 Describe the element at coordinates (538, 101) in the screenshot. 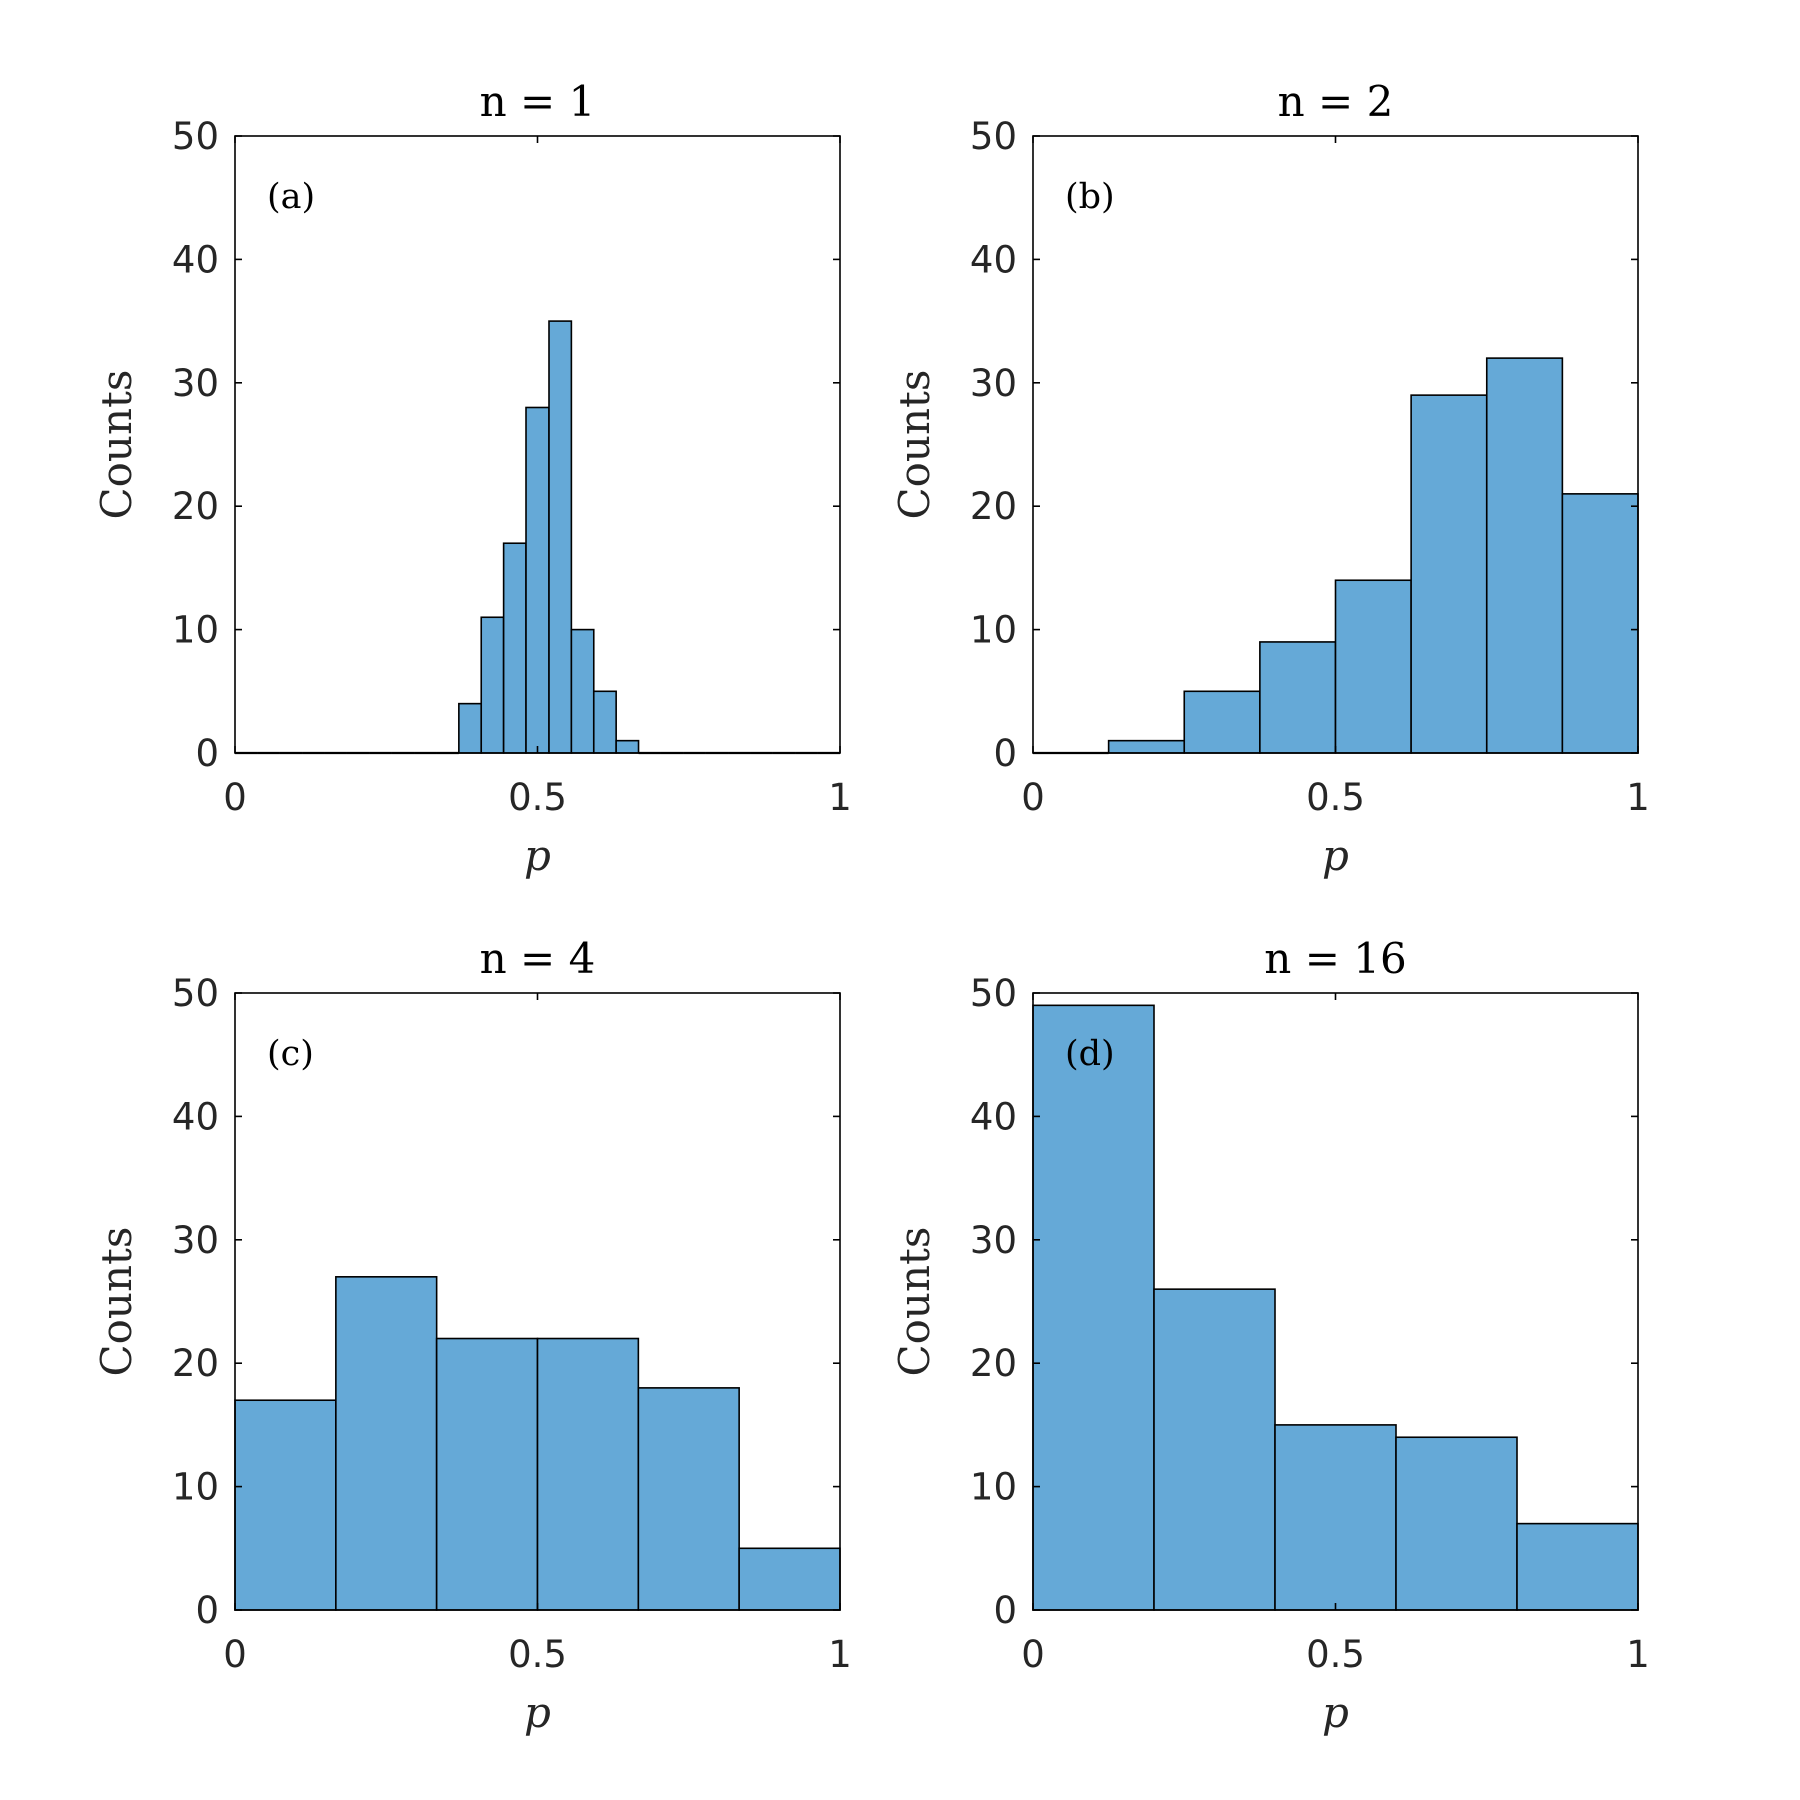

I see `panel-title: n = 1` at that location.